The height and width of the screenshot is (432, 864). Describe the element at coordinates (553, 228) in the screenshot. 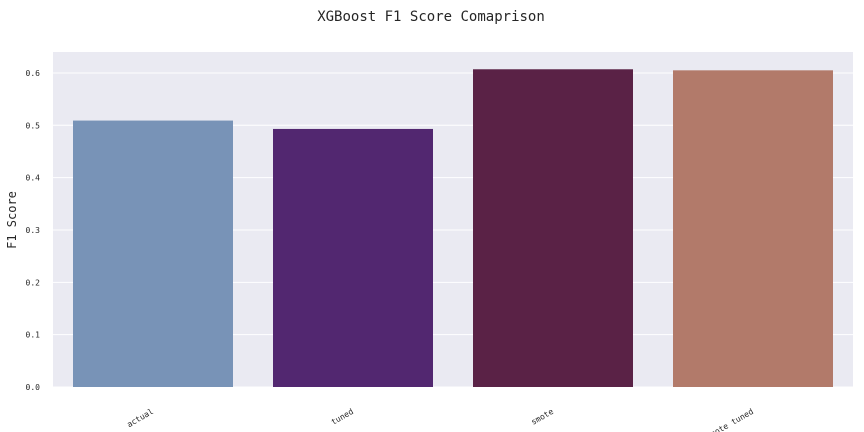

I see `bar-smote` at that location.